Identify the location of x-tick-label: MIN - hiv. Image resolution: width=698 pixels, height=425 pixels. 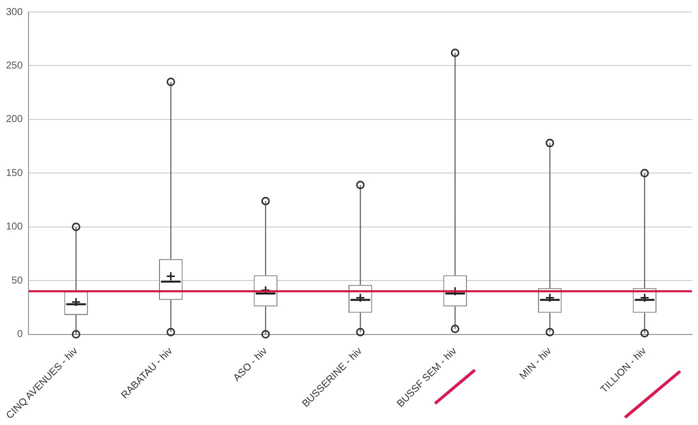
(536, 364).